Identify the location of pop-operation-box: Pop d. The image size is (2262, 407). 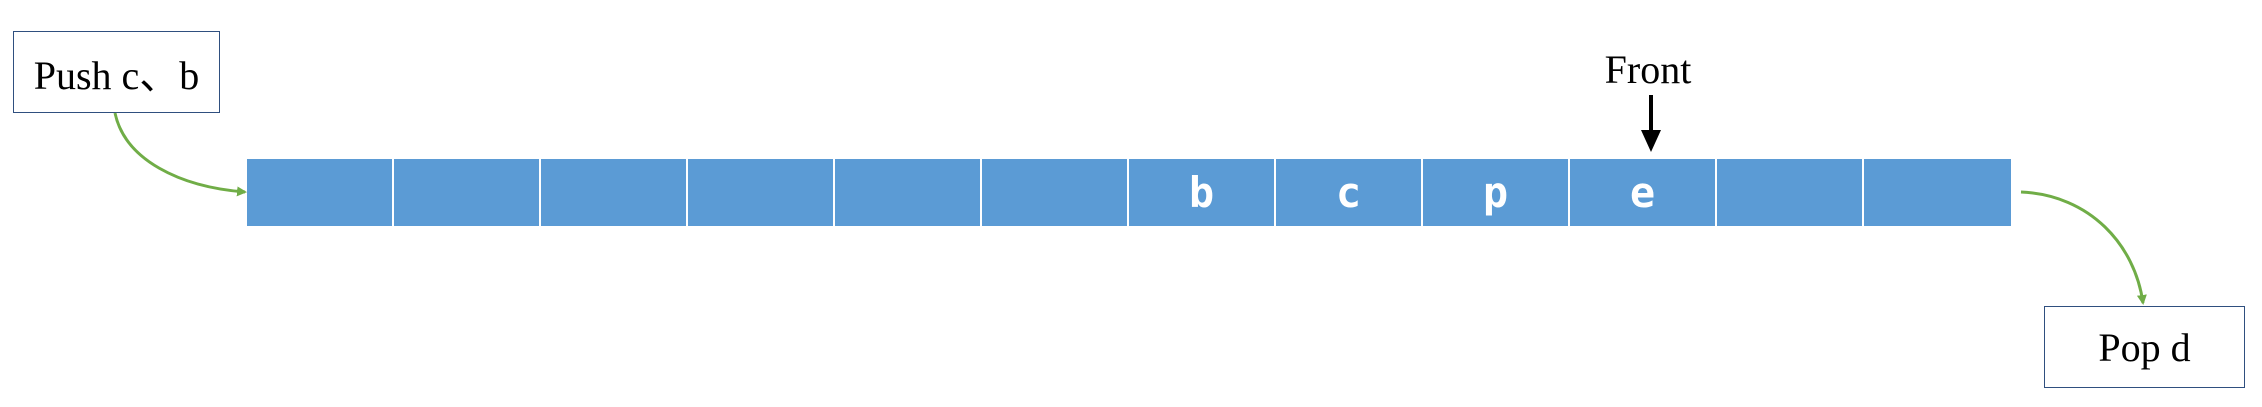
(2144, 347).